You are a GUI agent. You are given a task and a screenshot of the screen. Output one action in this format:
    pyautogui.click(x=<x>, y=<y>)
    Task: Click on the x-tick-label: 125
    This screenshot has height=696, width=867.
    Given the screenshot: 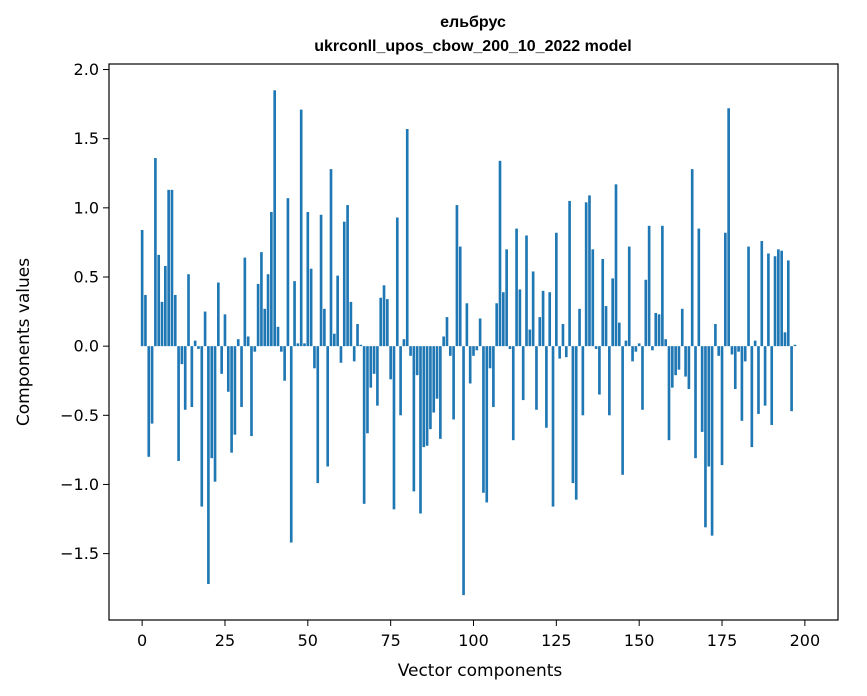 What is the action you would take?
    pyautogui.click(x=556, y=640)
    